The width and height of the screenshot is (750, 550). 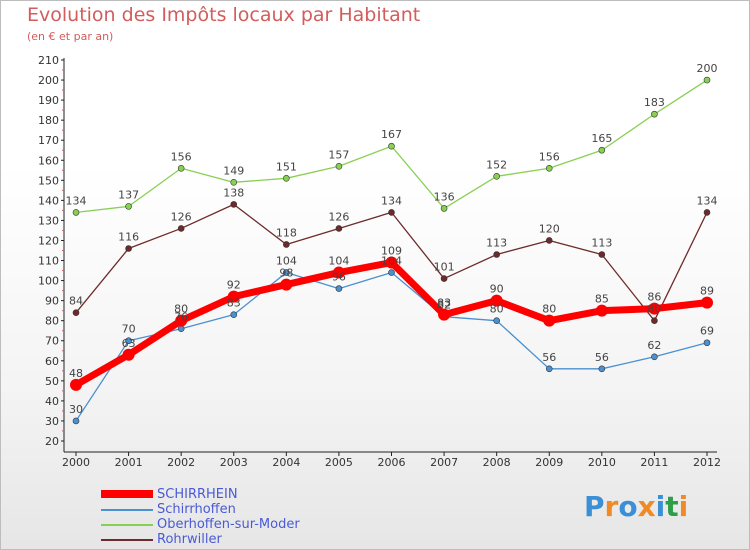 What do you see at coordinates (628, 506) in the screenshot?
I see `logo-letter: o` at bounding box center [628, 506].